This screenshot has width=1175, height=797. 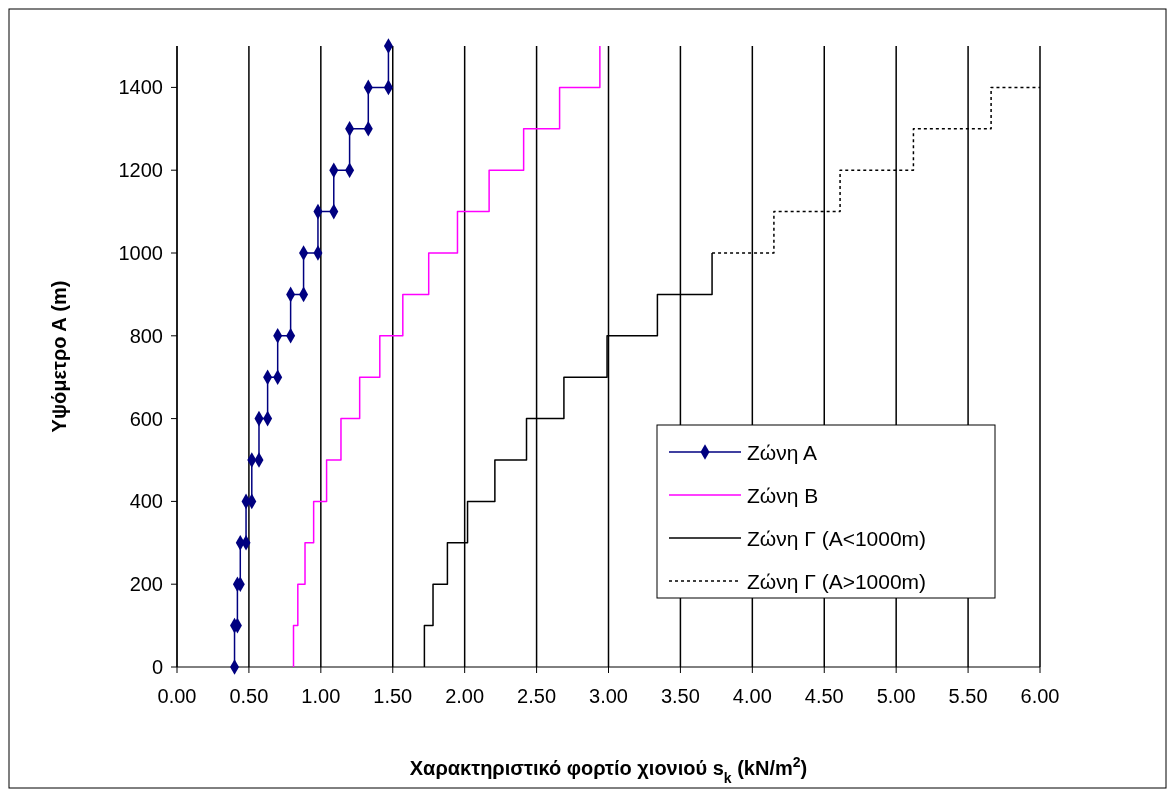 I want to click on x-tick-label: 2.00, so click(x=465, y=696).